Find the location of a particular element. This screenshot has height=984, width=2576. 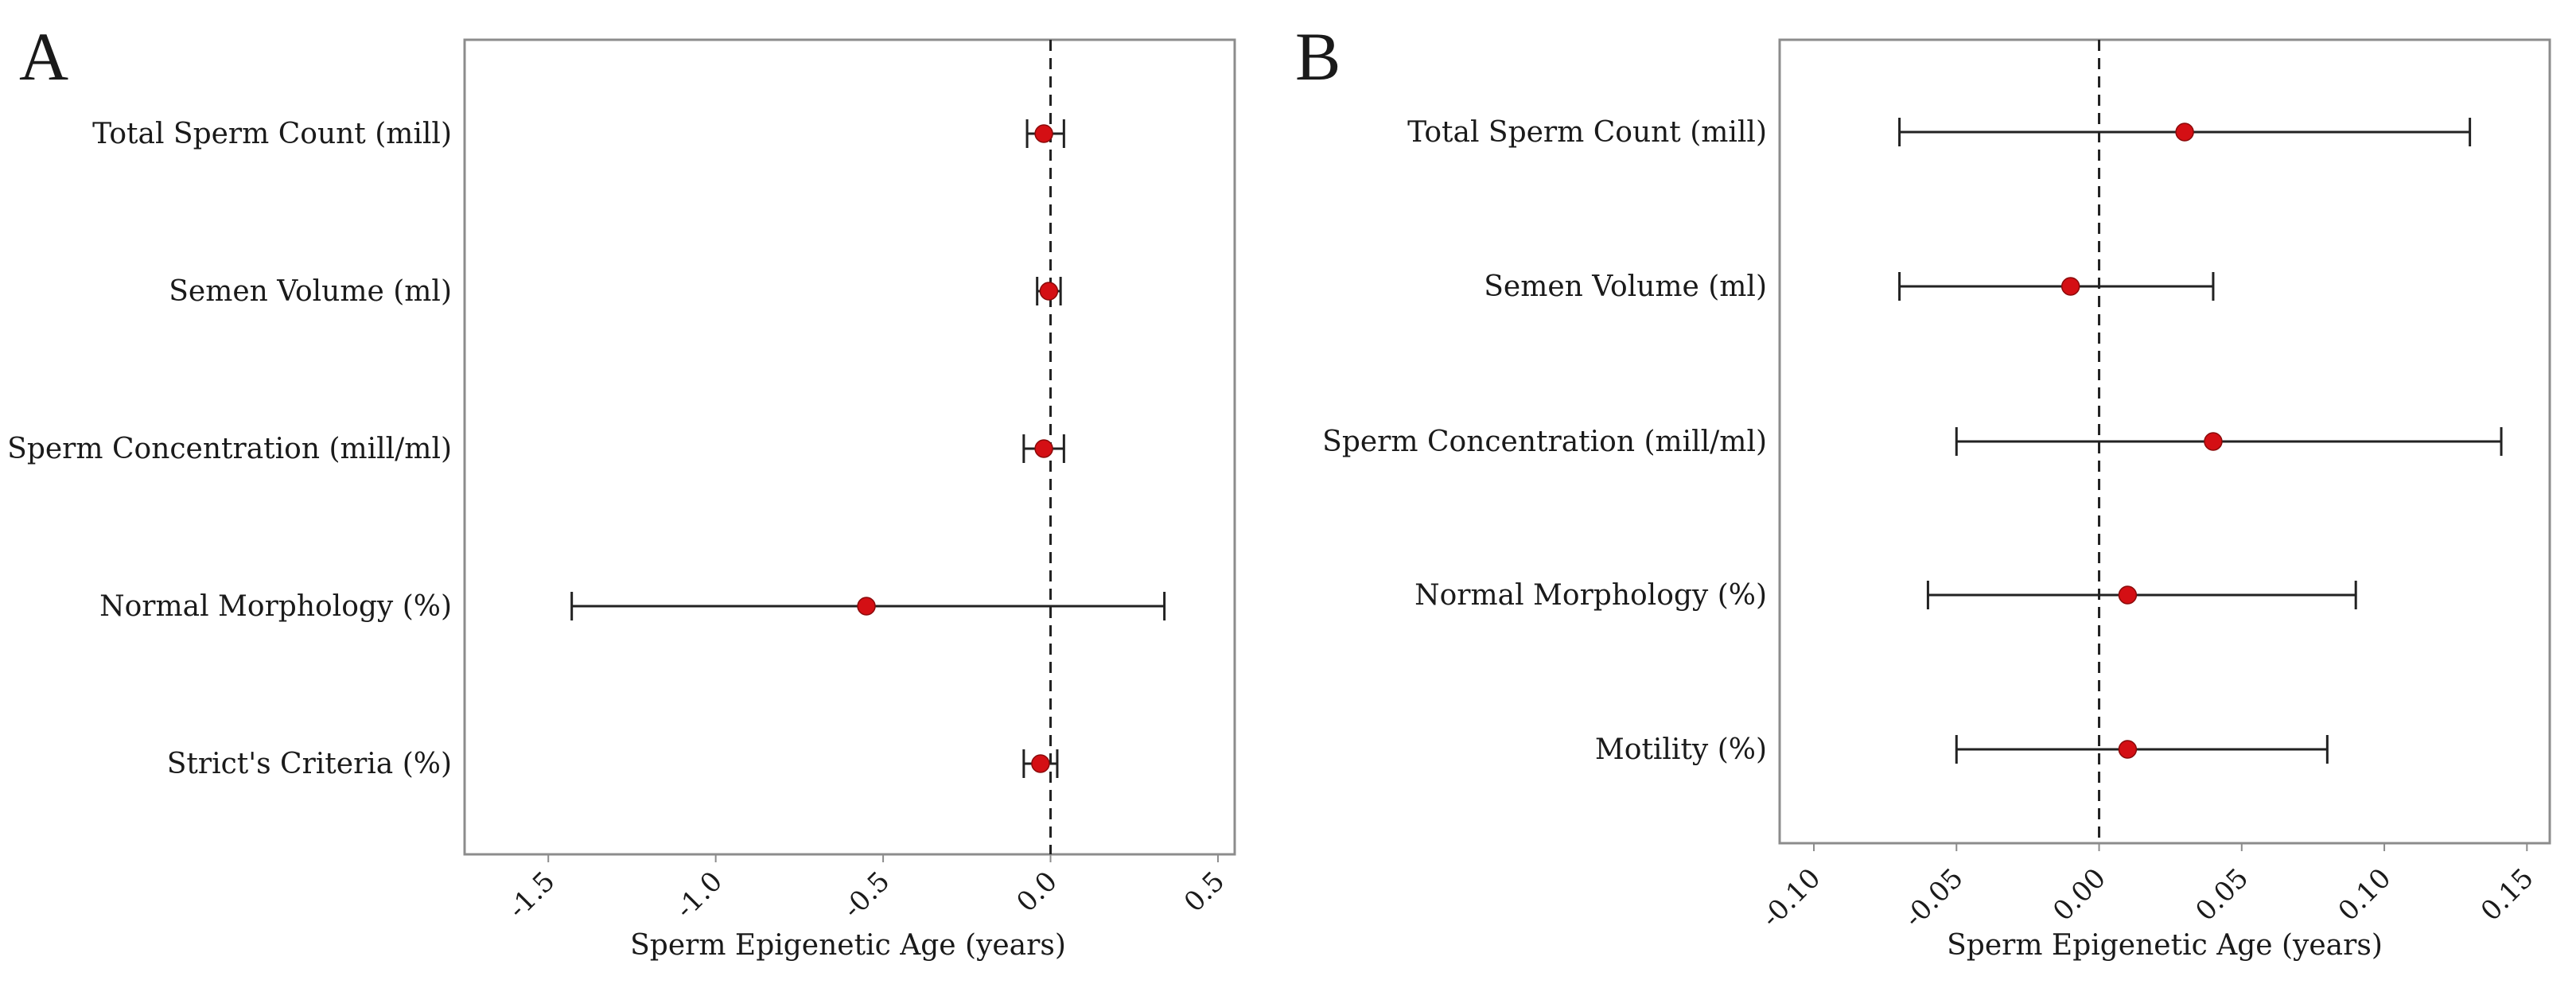

panel-b-x-axis-title: Sperm Epigenetic Age (years) is located at coordinates (2165, 945).